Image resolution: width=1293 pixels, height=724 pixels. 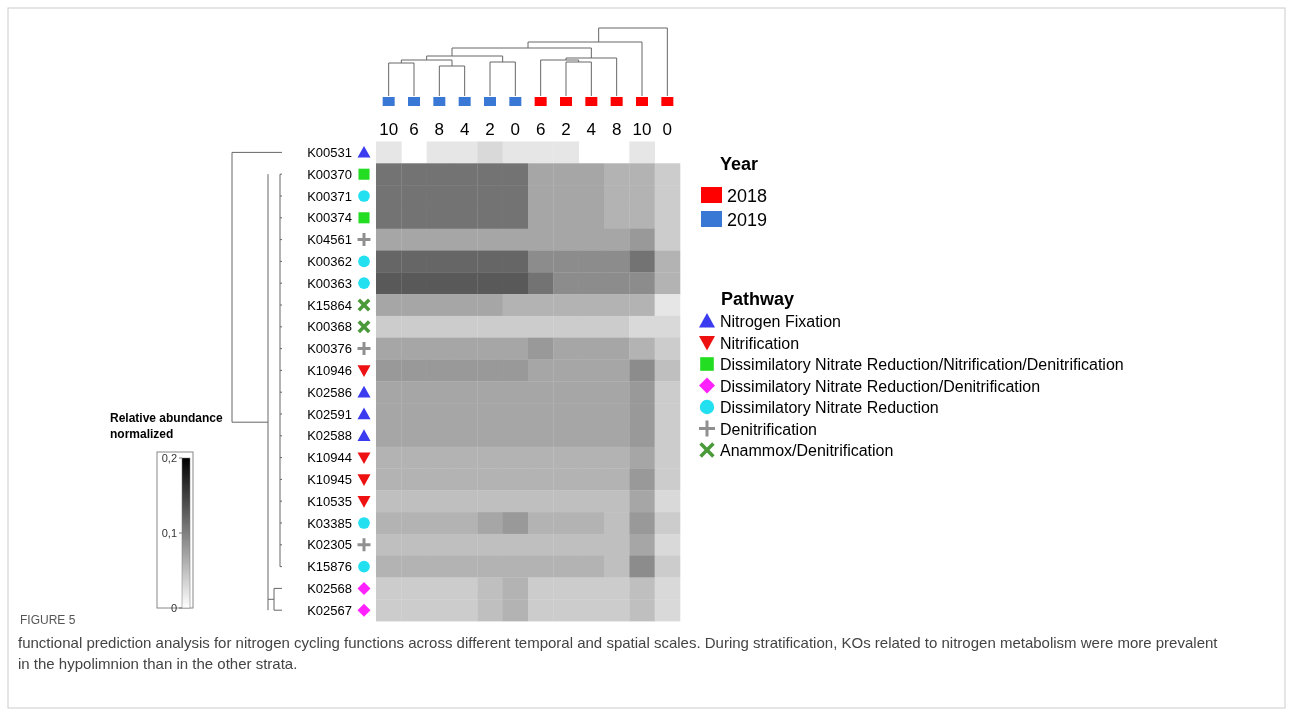 What do you see at coordinates (747, 196) in the screenshot?
I see `text: 2018` at bounding box center [747, 196].